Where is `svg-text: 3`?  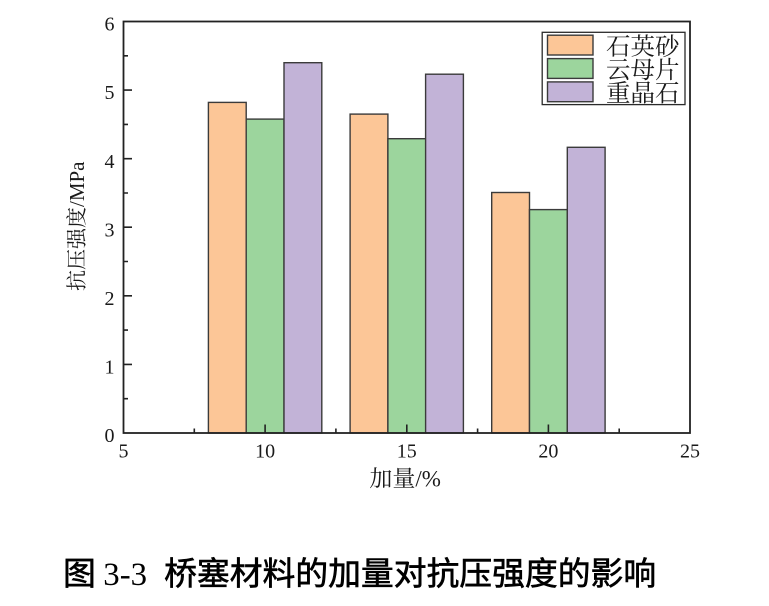
svg-text: 3 is located at coordinates (110, 230).